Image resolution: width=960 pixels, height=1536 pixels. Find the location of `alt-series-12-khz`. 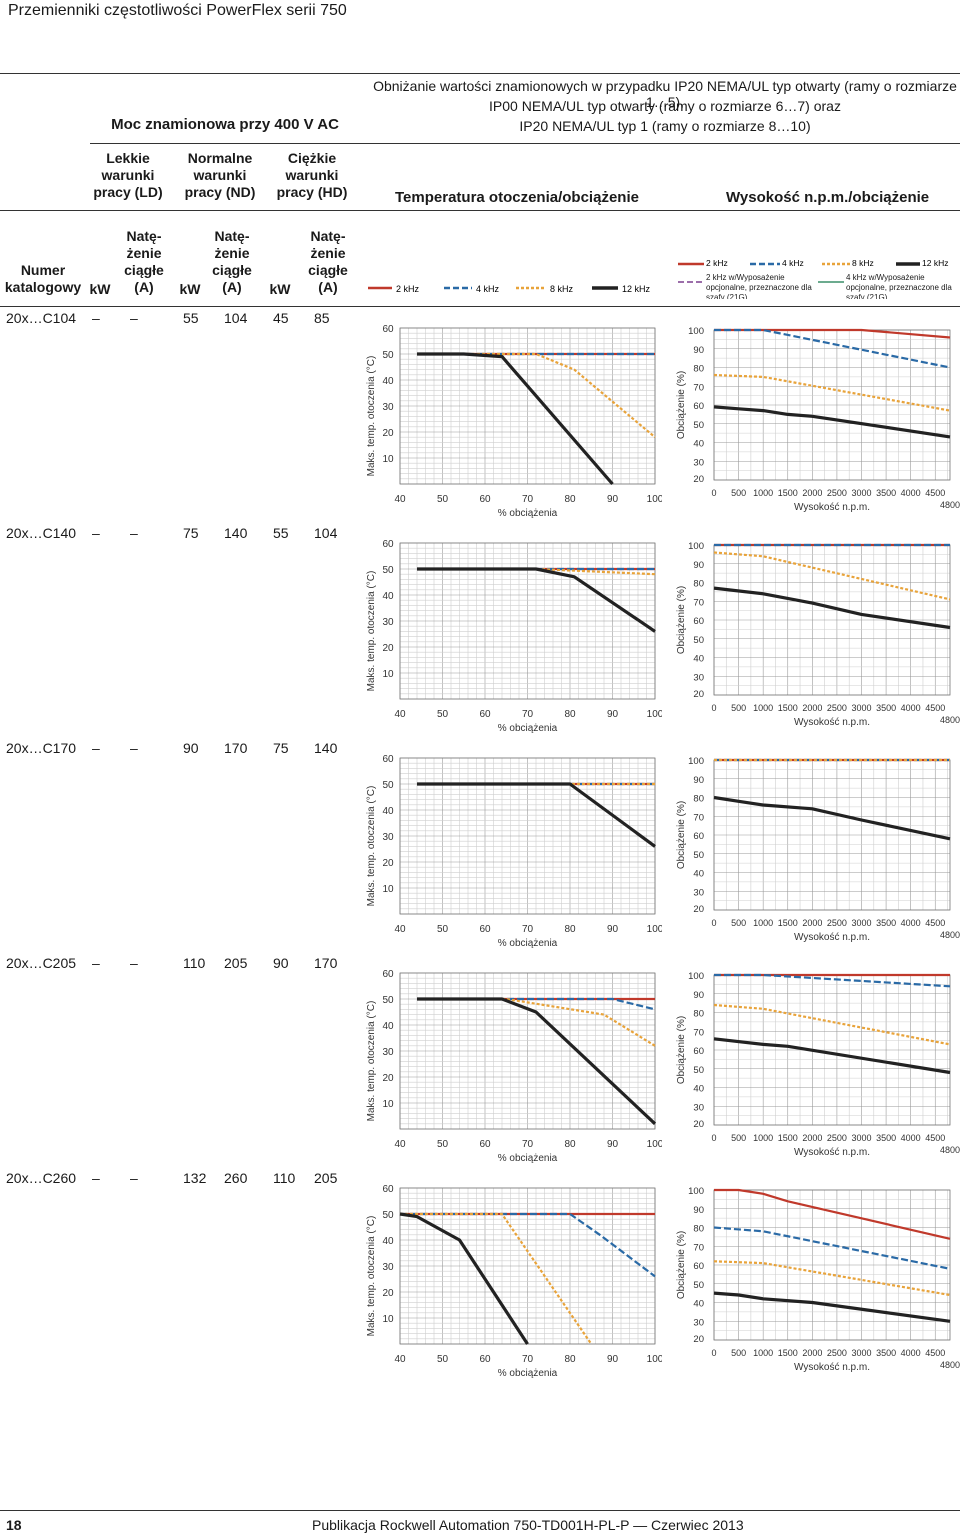

alt-series-12-khz is located at coordinates (832, 818).